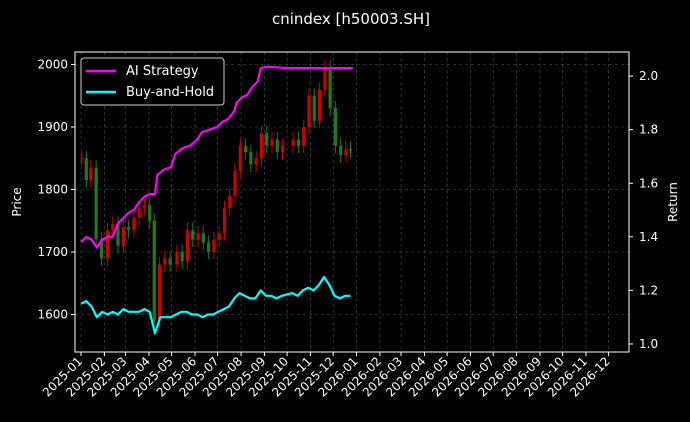 The width and height of the screenshot is (690, 422). I want to click on right-tick-label: 1.4, so click(648, 237).